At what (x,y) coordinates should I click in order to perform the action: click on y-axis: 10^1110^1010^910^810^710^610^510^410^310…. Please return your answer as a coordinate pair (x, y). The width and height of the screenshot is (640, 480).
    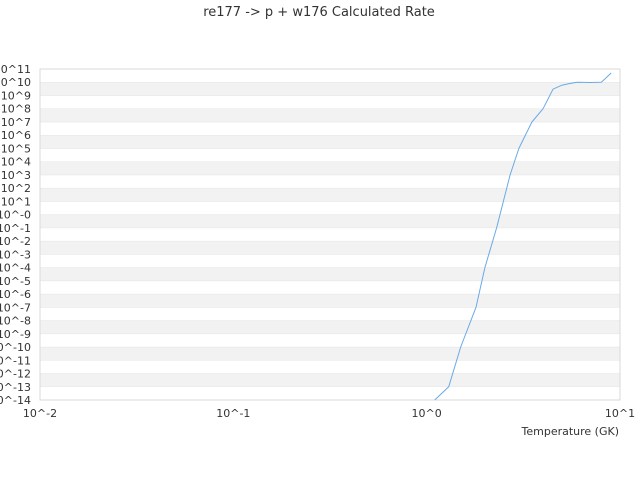
    Looking at the image, I should click on (15, 235).